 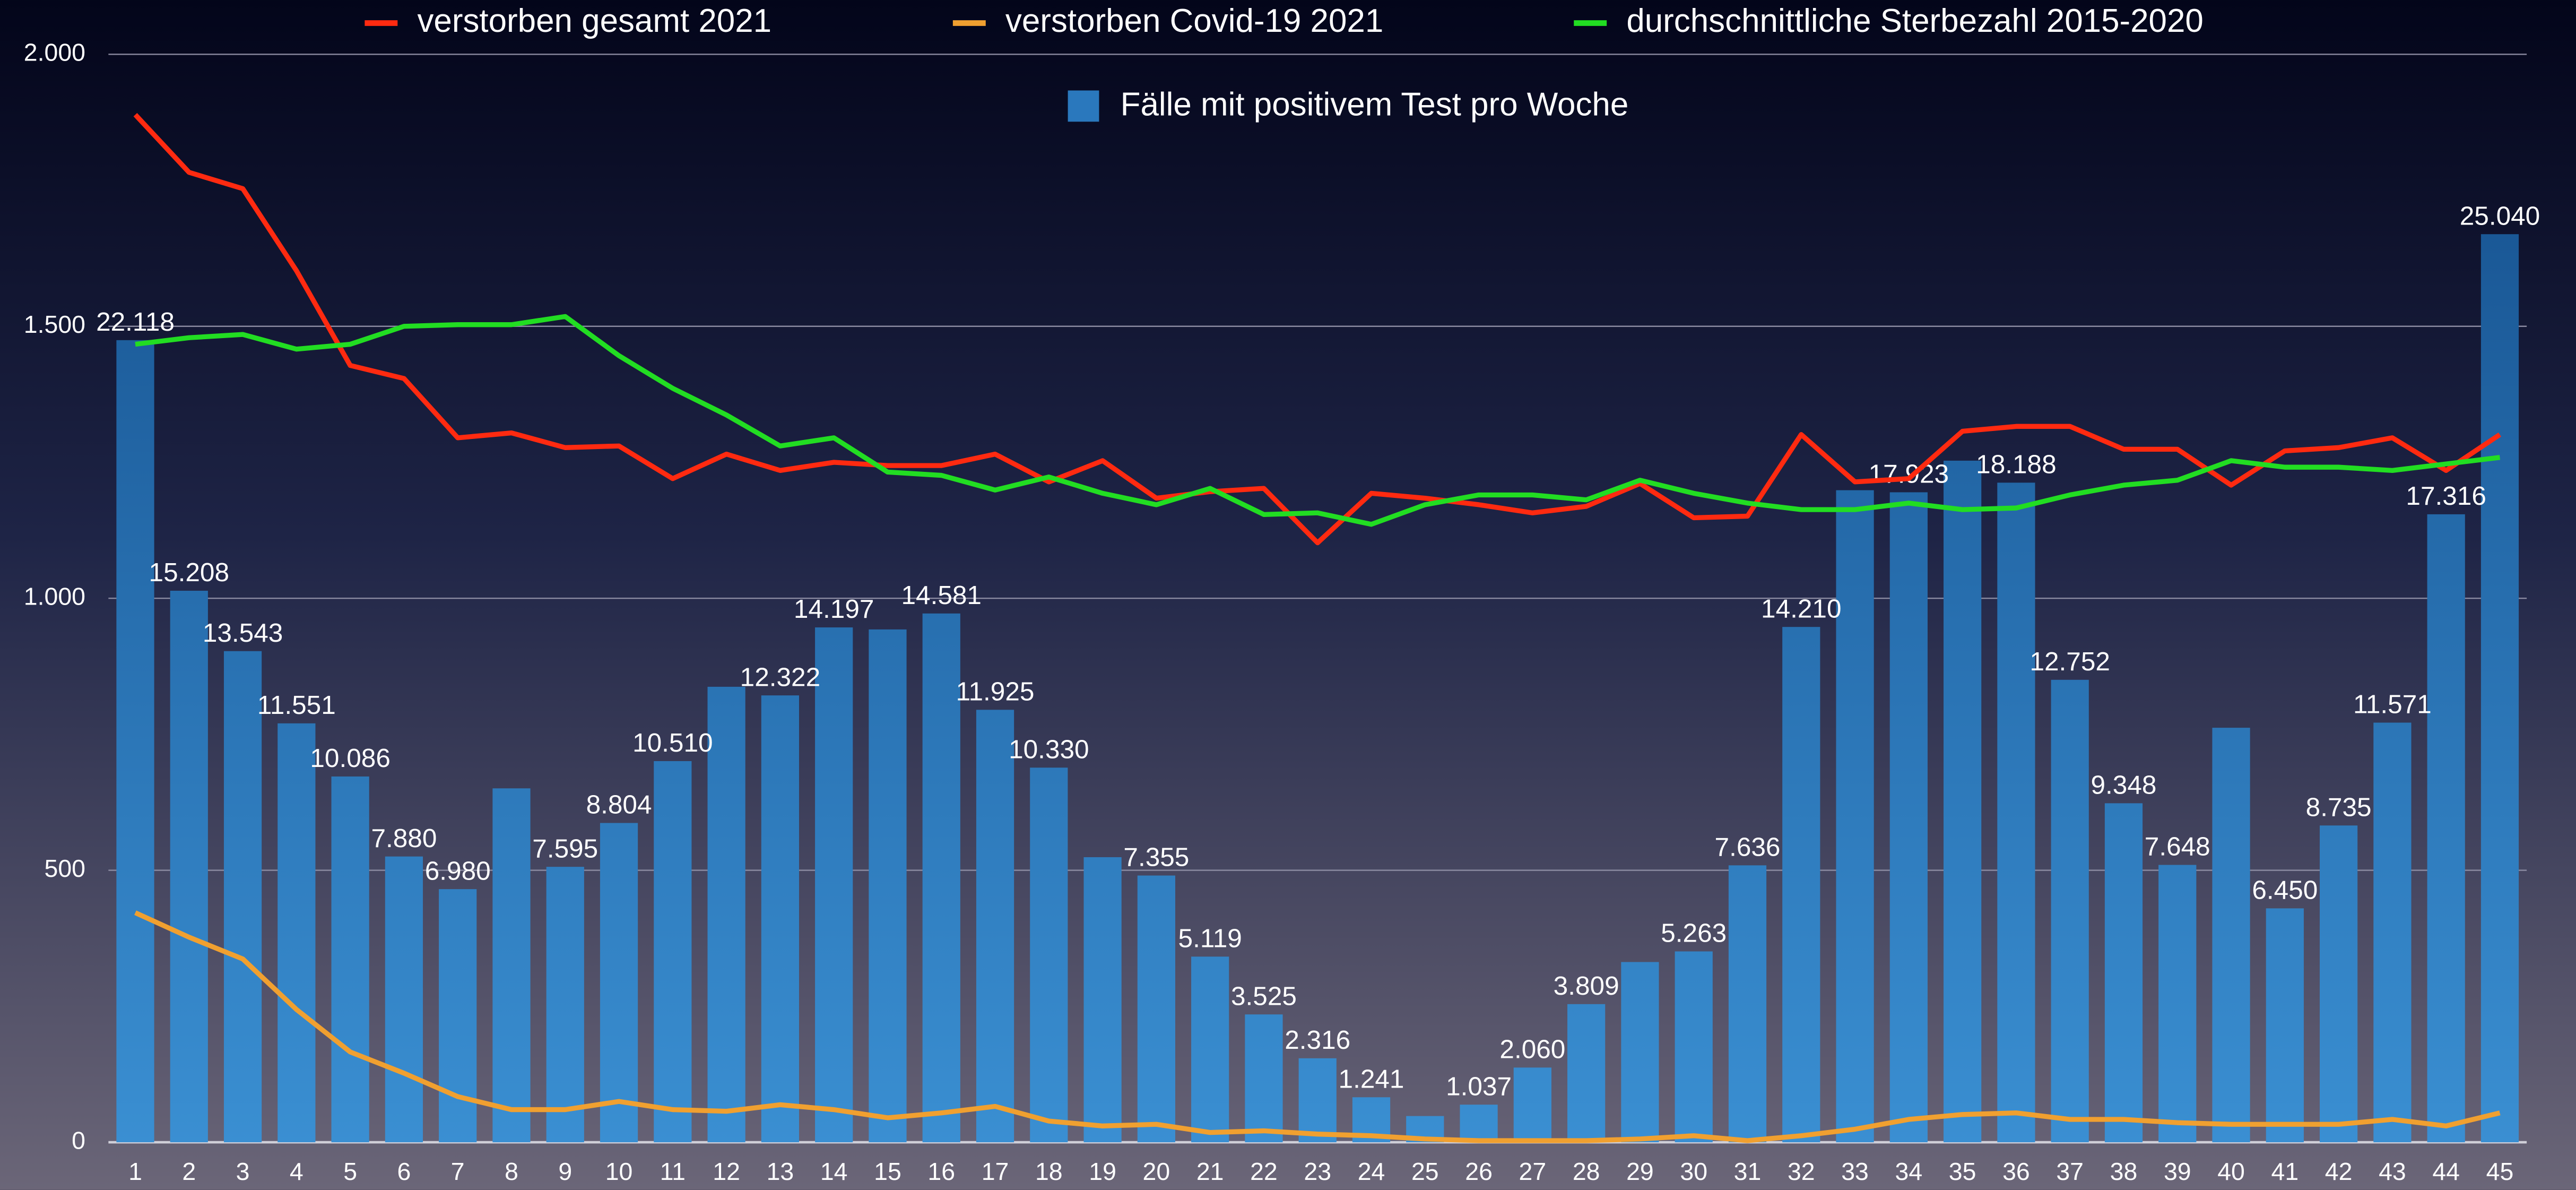 What do you see at coordinates (780, 677) in the screenshot?
I see `data-label: 12.322` at bounding box center [780, 677].